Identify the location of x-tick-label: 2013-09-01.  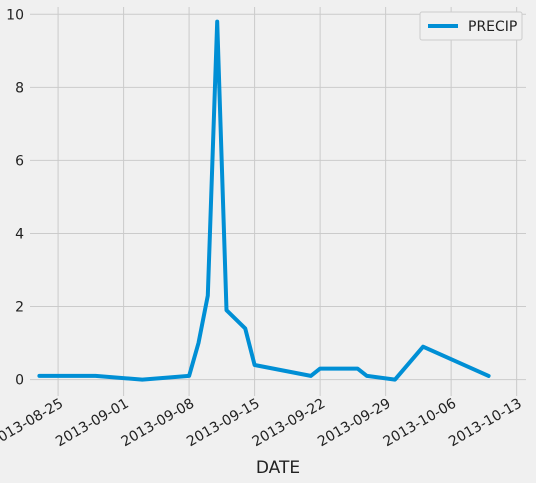
(92, 423).